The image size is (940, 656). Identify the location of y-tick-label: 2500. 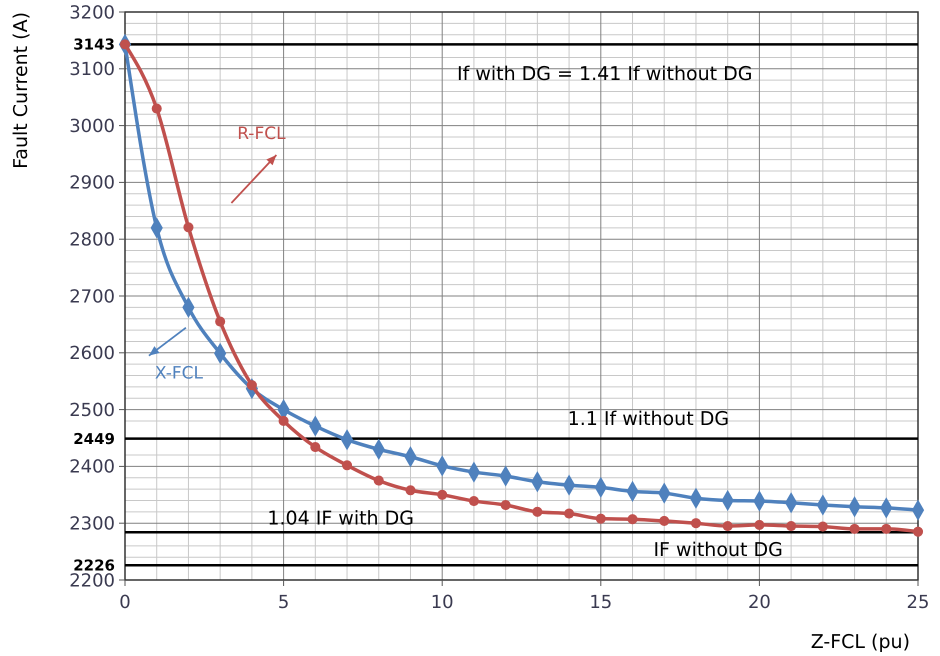
(92, 410).